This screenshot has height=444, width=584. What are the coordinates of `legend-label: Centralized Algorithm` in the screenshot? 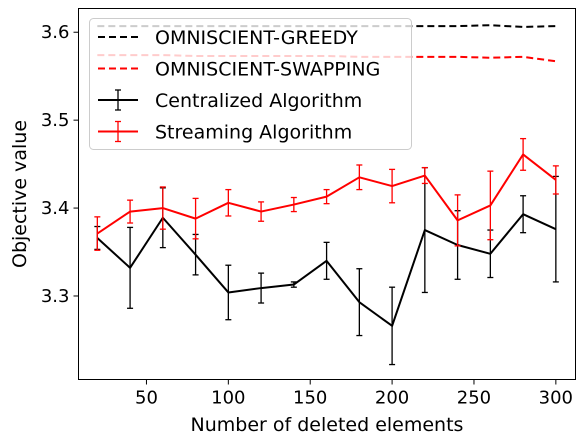 It's located at (258, 101).